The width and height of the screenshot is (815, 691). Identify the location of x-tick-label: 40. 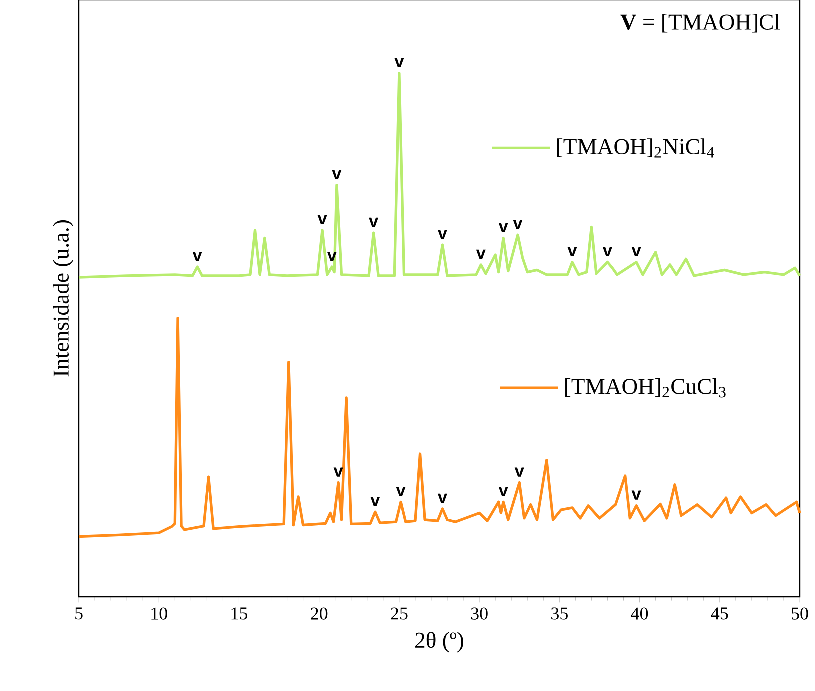
(639, 614).